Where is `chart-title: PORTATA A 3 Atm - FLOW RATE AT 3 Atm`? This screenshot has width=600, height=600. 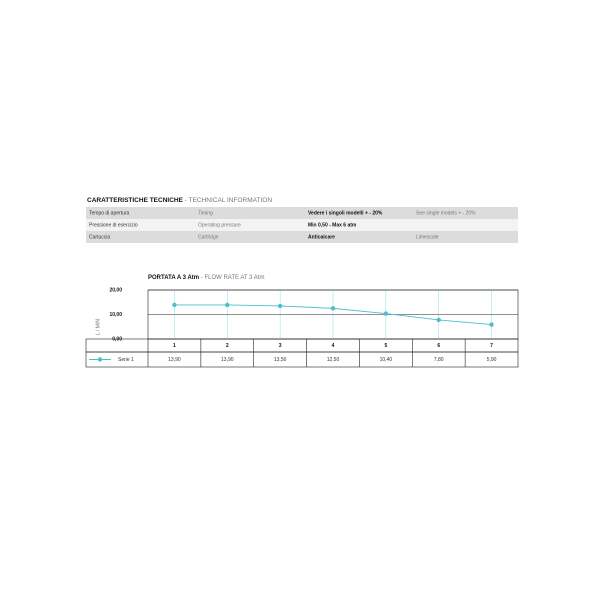
chart-title: PORTATA A 3 Atm - FLOW RATE AT 3 Atm is located at coordinates (206, 278).